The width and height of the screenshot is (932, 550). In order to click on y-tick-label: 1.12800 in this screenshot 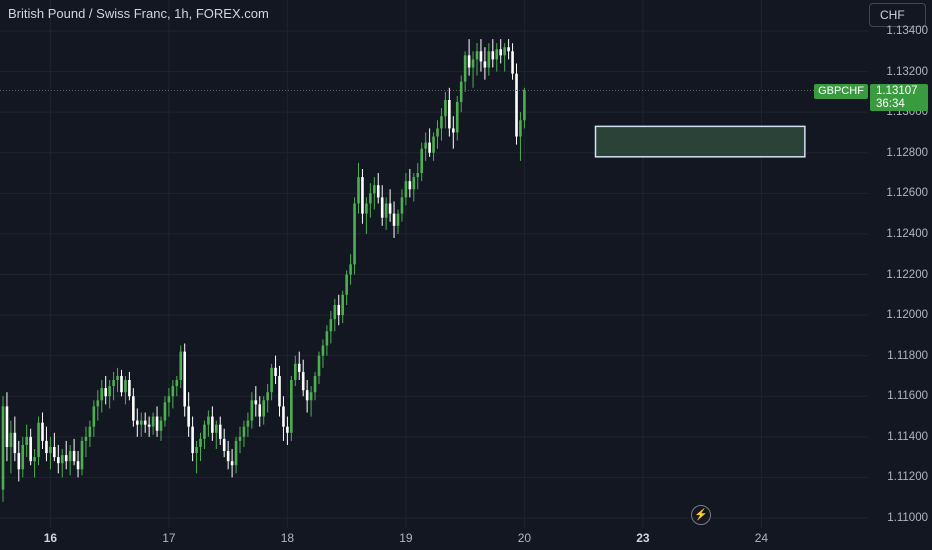, I will do `click(907, 152)`.